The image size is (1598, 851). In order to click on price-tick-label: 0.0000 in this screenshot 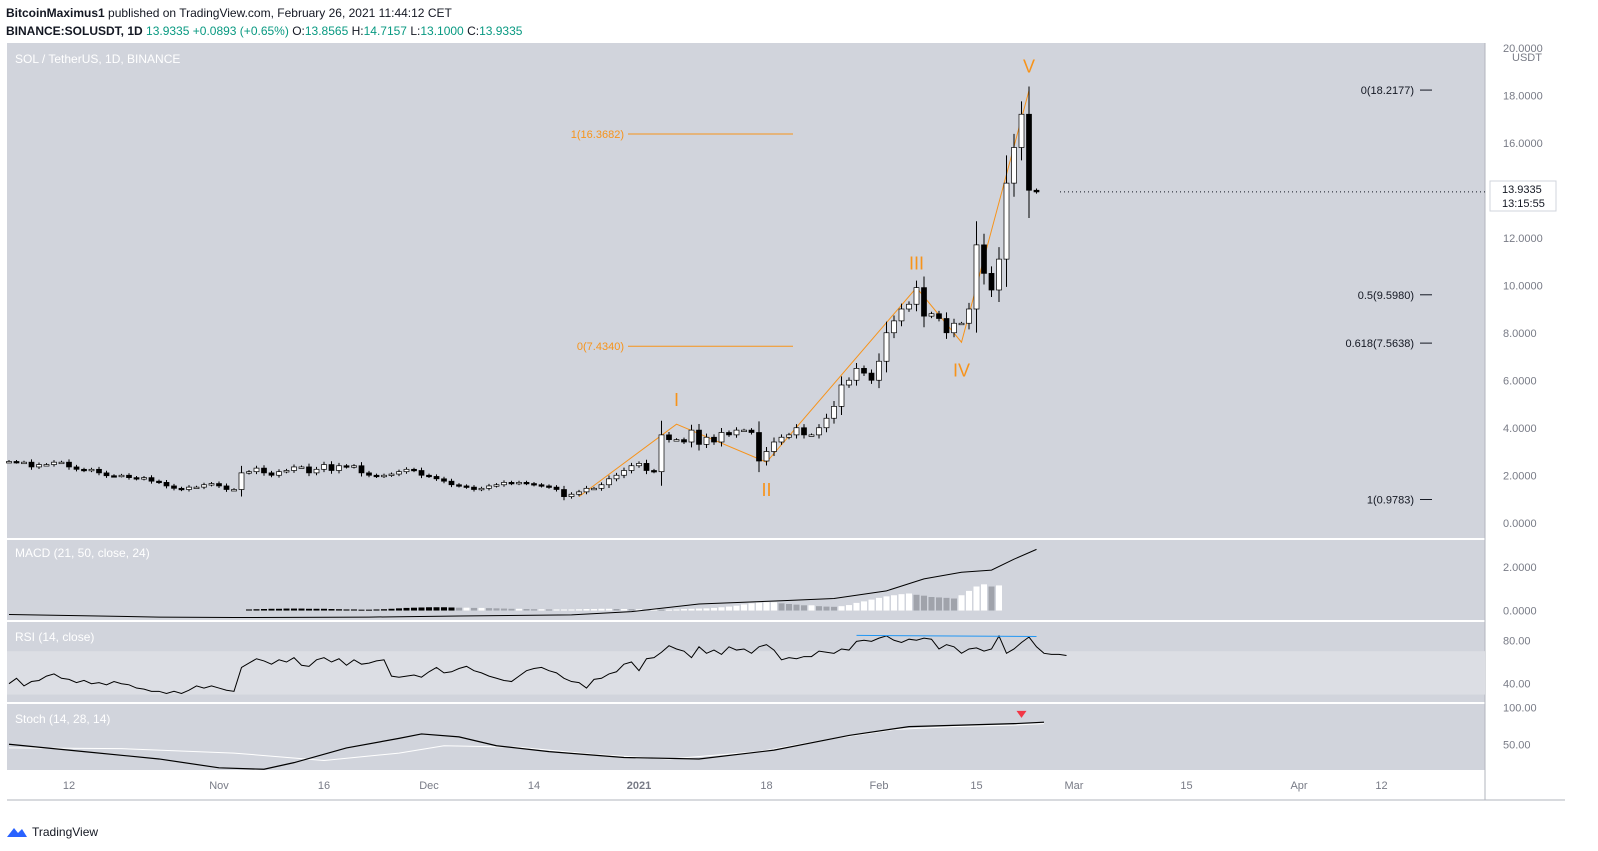, I will do `click(1520, 524)`.